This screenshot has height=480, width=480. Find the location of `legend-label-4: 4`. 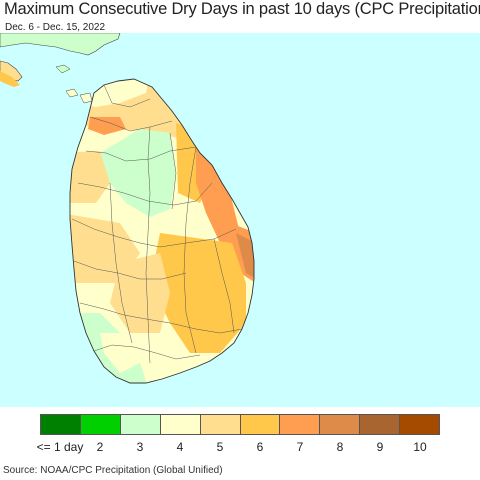

legend-label-4: 4 is located at coordinates (180, 447).